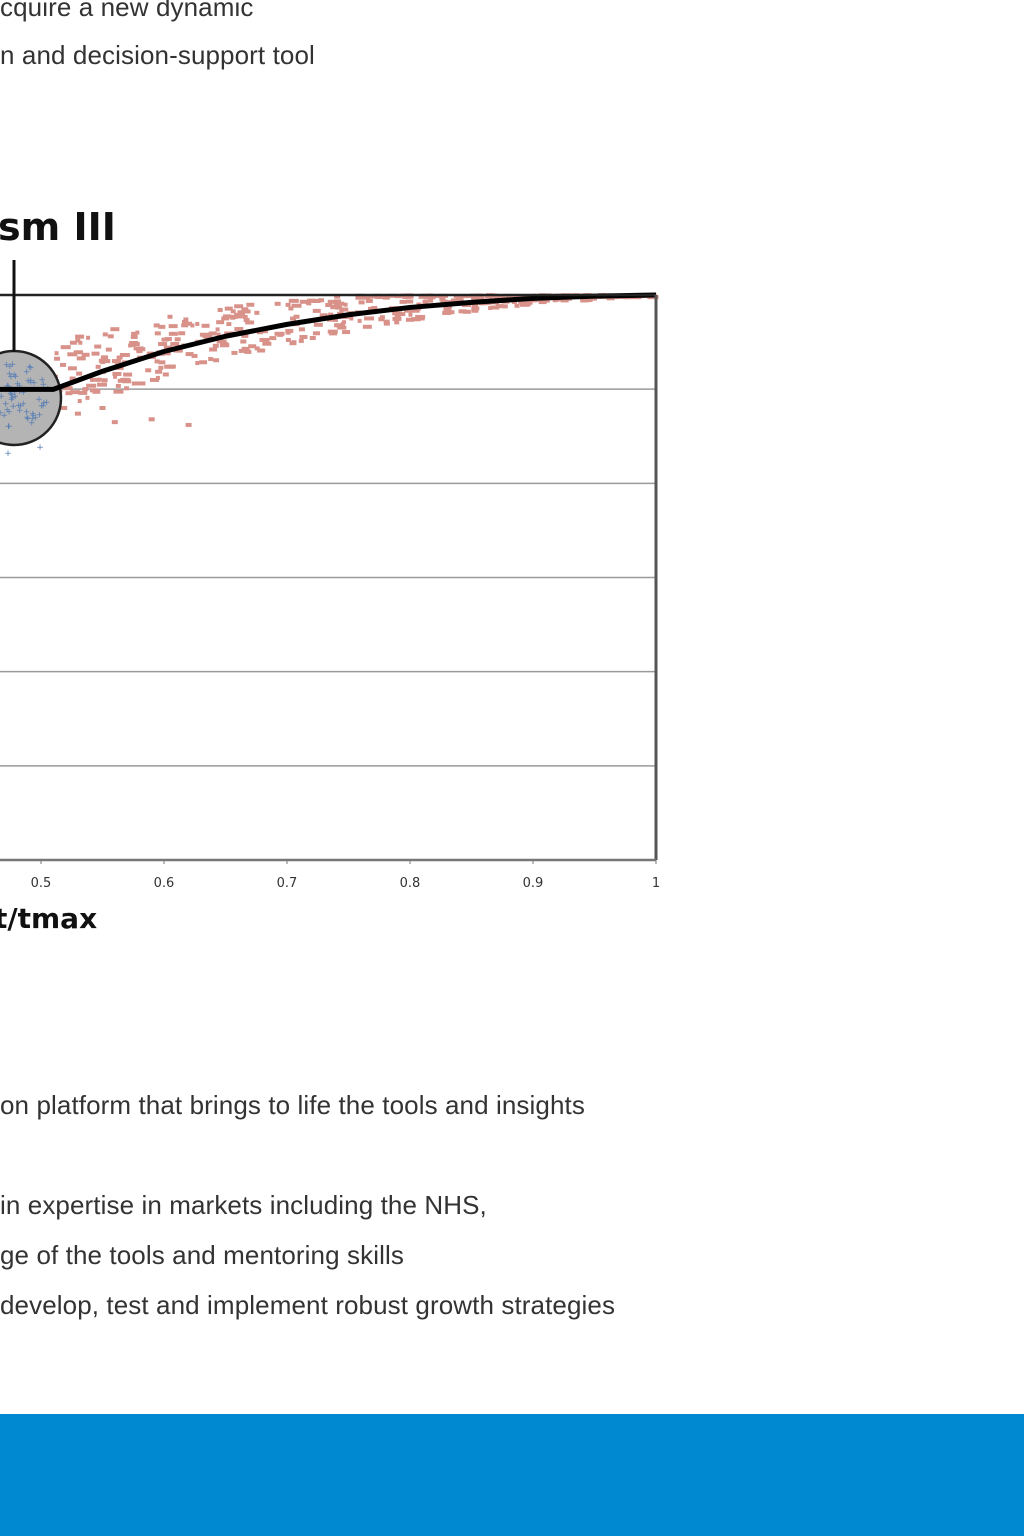  Describe the element at coordinates (410, 883) in the screenshot. I see `x-tick-label: 0.8` at that location.